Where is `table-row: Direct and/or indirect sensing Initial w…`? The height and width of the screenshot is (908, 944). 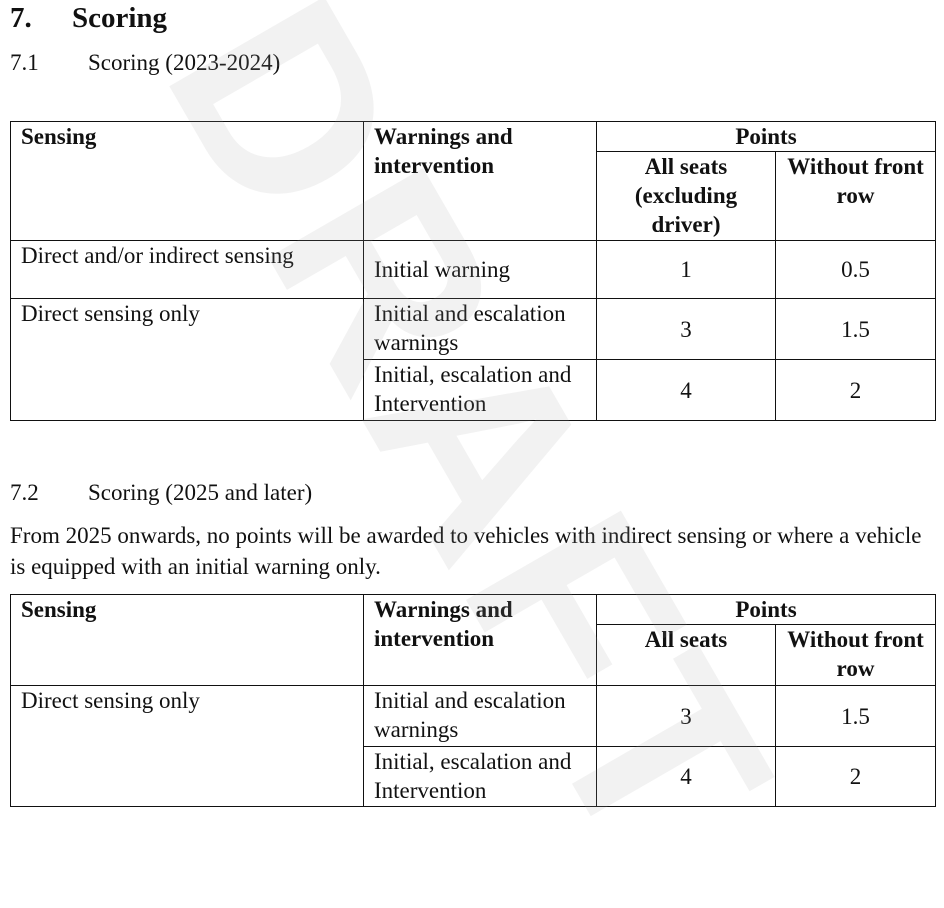
table-row: Direct and/or indirect sensing Initial w… is located at coordinates (473, 269).